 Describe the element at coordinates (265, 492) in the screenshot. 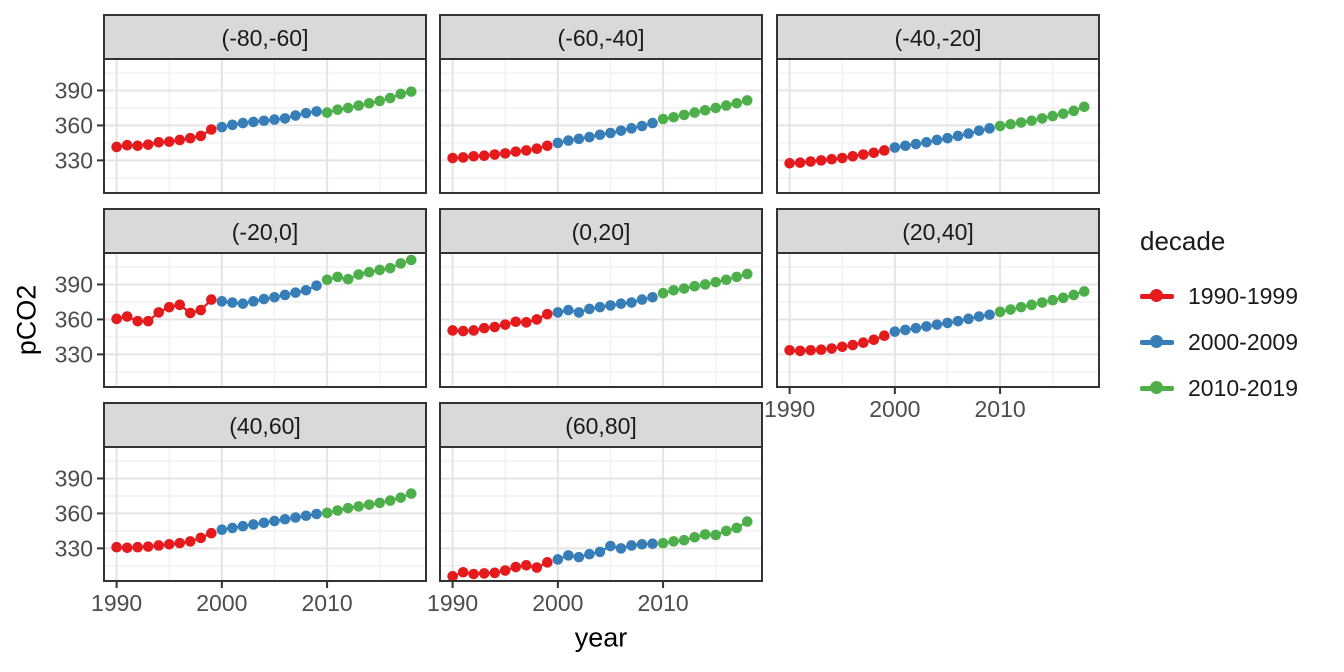

I see `facet-panel: (40,60]` at that location.